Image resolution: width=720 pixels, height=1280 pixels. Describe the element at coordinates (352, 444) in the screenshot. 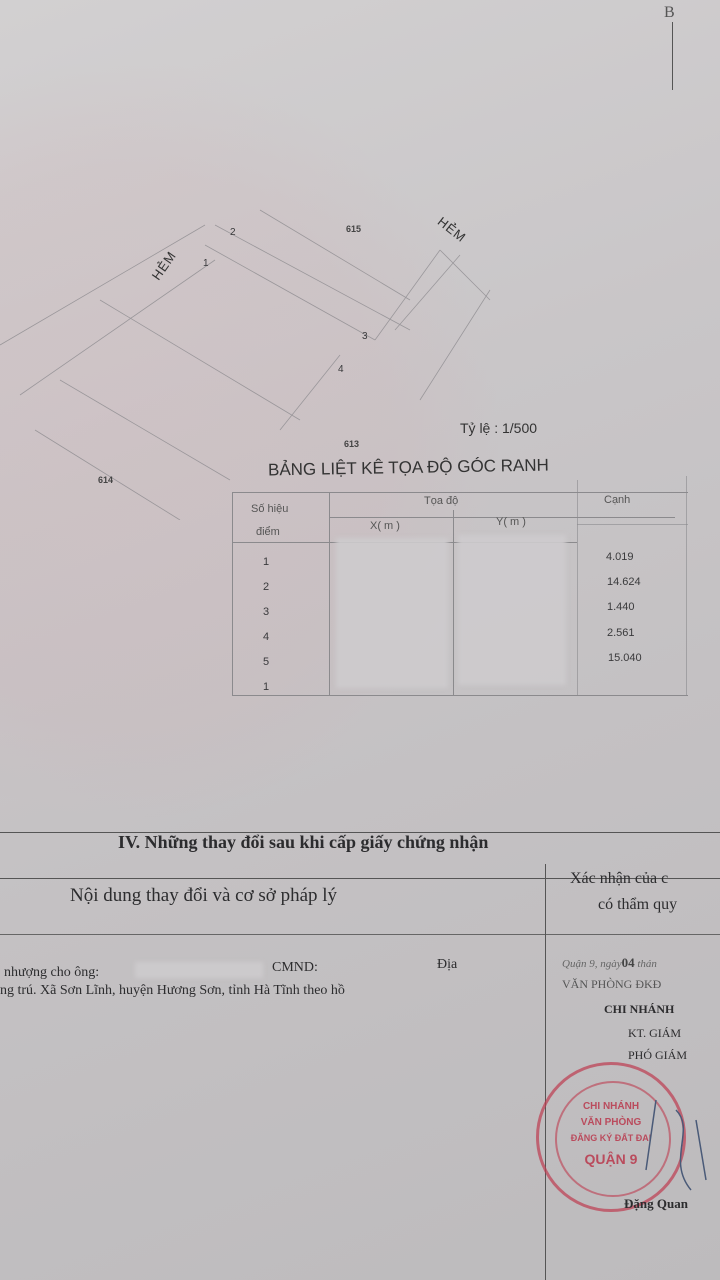

I see `parcel-number: 613` at that location.